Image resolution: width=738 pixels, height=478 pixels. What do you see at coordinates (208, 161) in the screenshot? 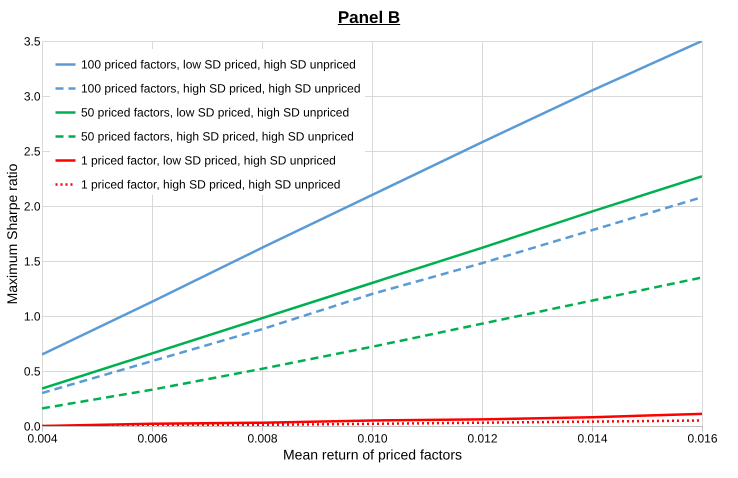
I see `legend-label: 1 priced factor, low SD priced, high SD unpriced` at bounding box center [208, 161].